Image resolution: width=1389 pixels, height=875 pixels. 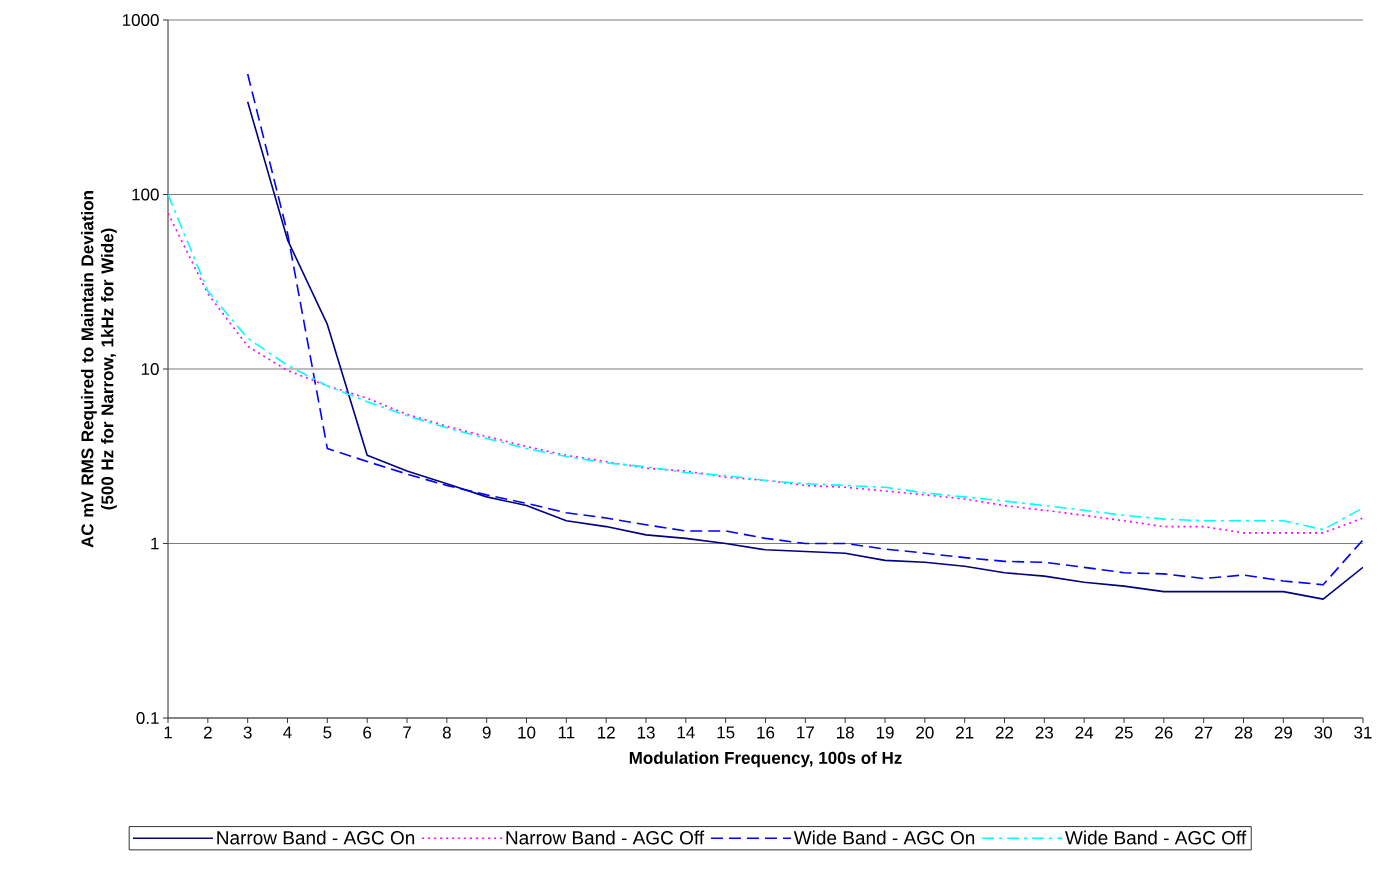 I want to click on x-tick-label: 27, so click(x=1204, y=732).